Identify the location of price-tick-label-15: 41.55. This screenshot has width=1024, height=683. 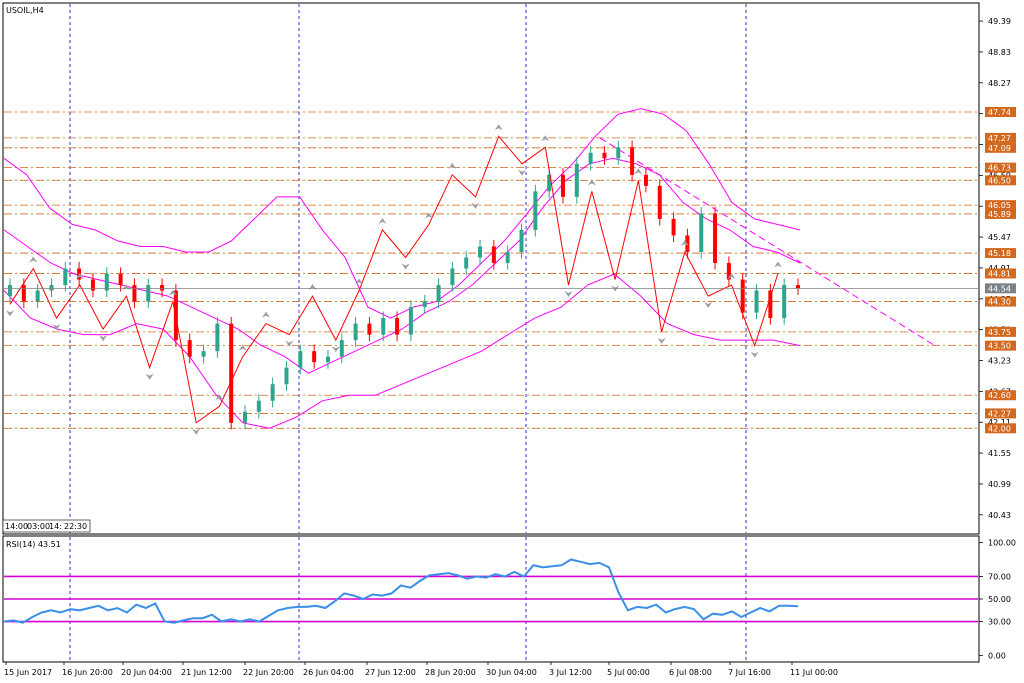
(999, 453).